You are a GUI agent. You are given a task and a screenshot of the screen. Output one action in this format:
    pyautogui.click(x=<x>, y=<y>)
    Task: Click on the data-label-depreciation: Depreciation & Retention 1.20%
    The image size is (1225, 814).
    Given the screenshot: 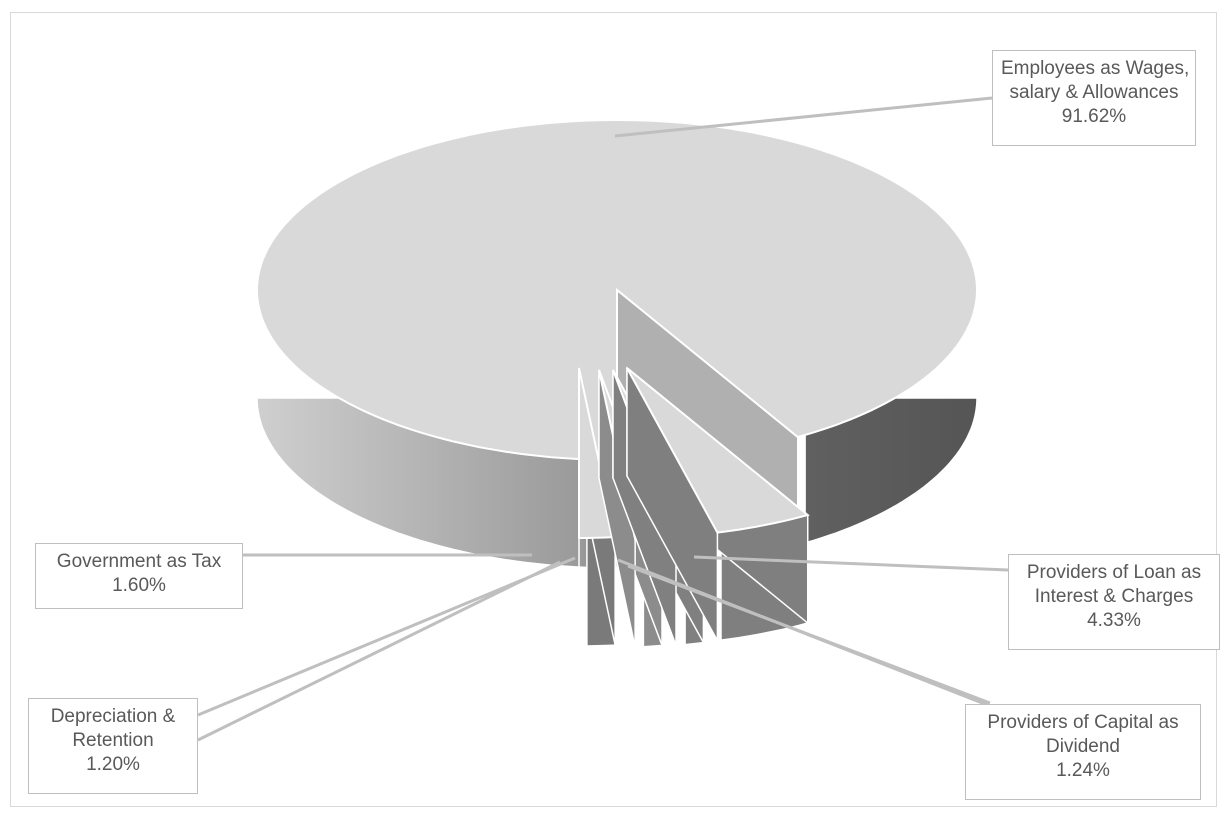 What is the action you would take?
    pyautogui.click(x=113, y=746)
    